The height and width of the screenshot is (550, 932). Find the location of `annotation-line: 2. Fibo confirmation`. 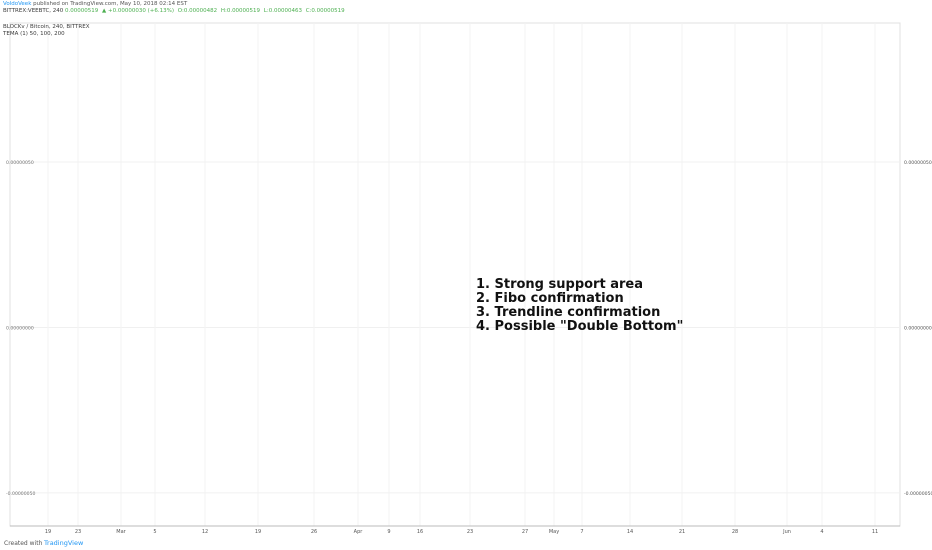

annotation-line: 2. Fibo confirmation is located at coordinates (550, 298).